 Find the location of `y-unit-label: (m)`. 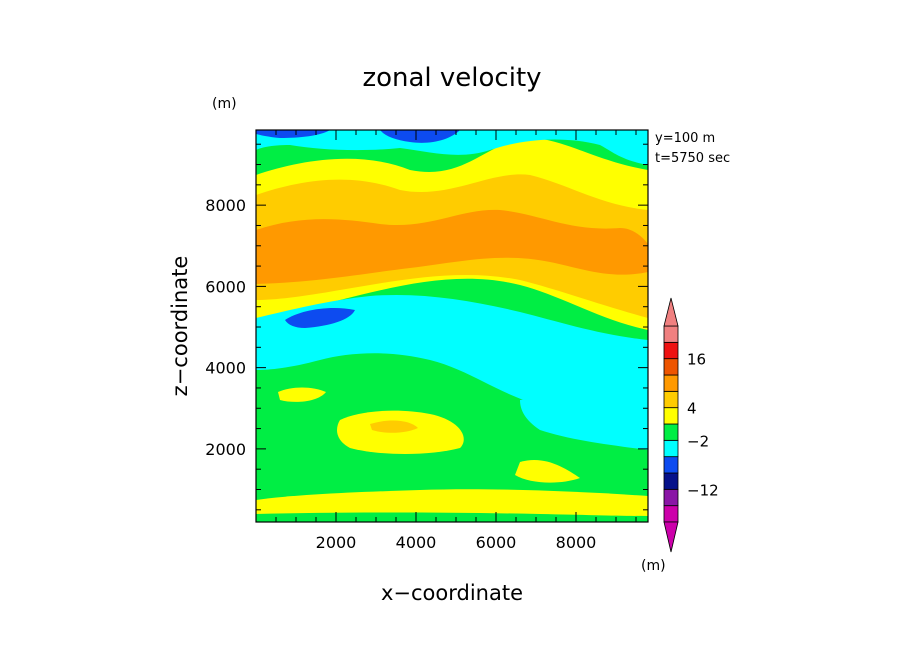

y-unit-label: (m) is located at coordinates (224, 104).